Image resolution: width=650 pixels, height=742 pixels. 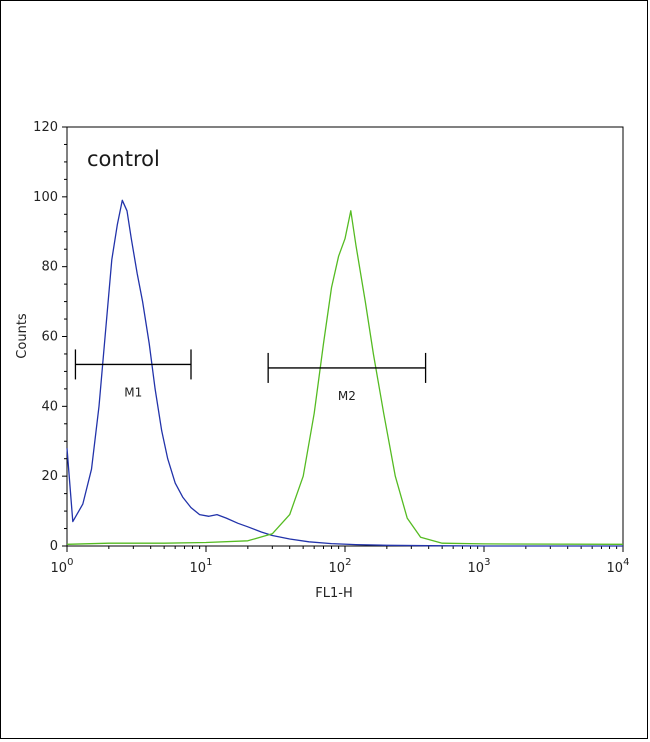 I want to click on y-axis-title: Counts, so click(x=22, y=336).